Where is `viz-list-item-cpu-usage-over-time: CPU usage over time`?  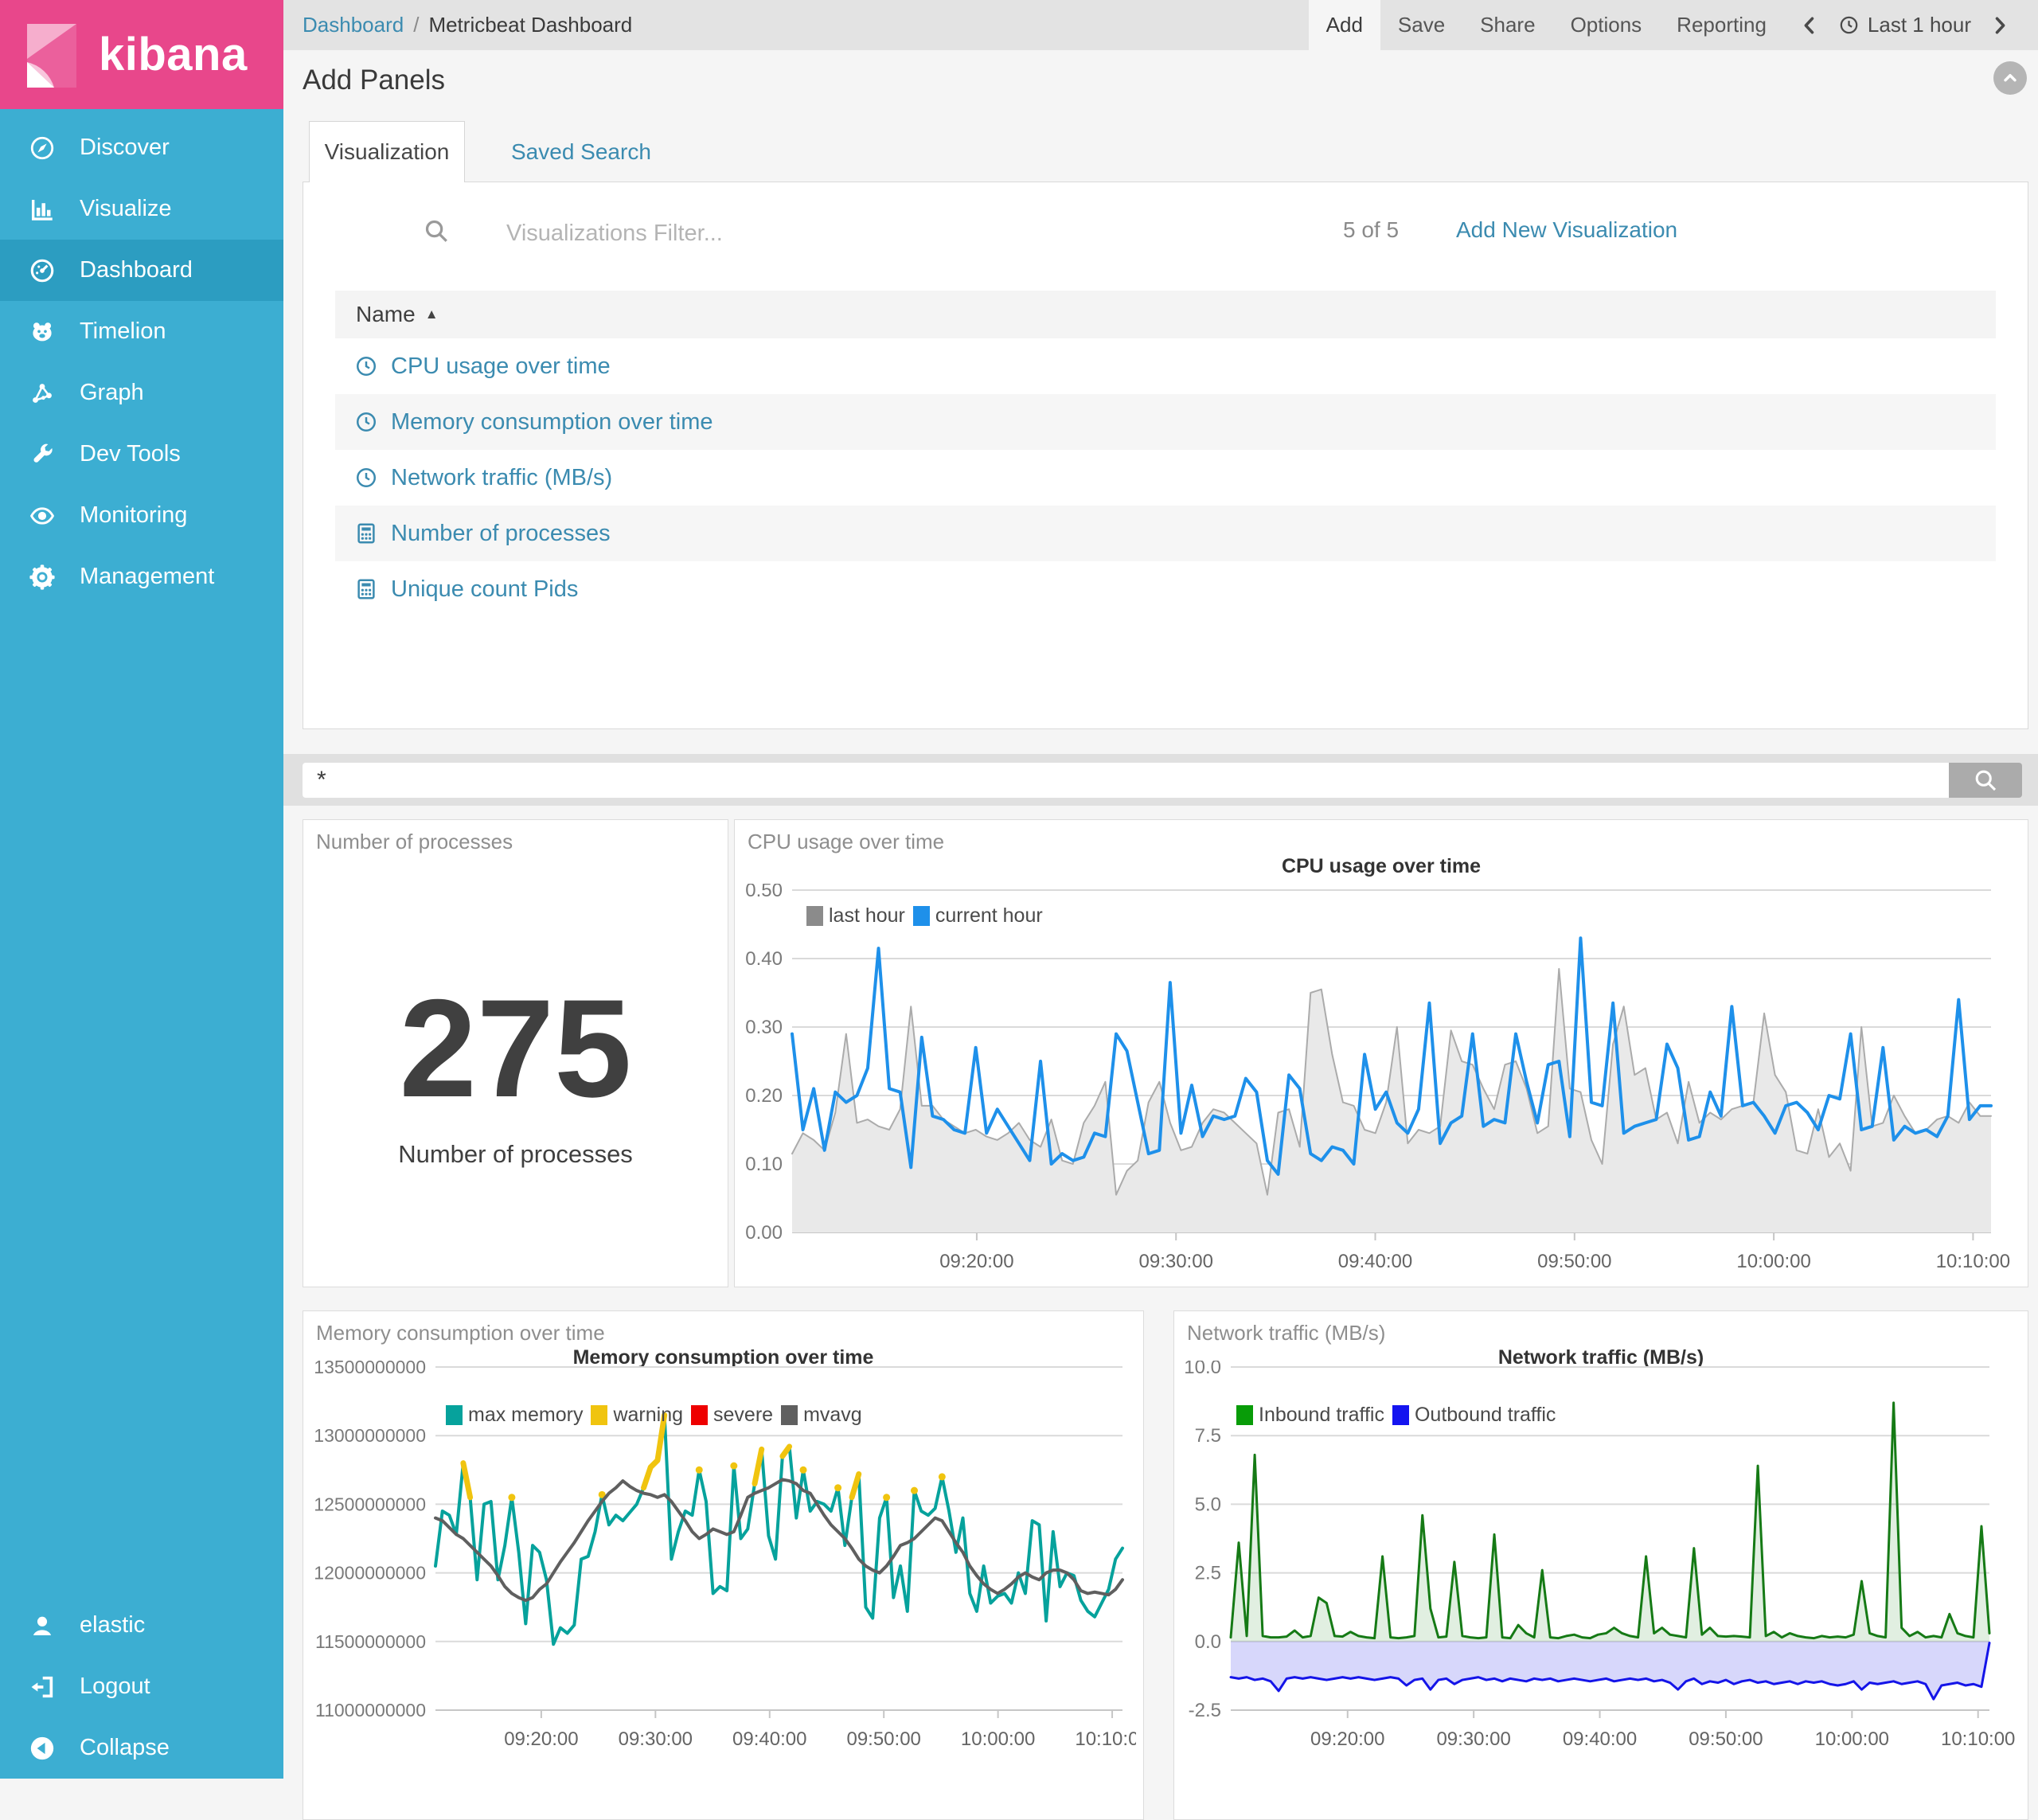 viz-list-item-cpu-usage-over-time: CPU usage over time is located at coordinates (1165, 366).